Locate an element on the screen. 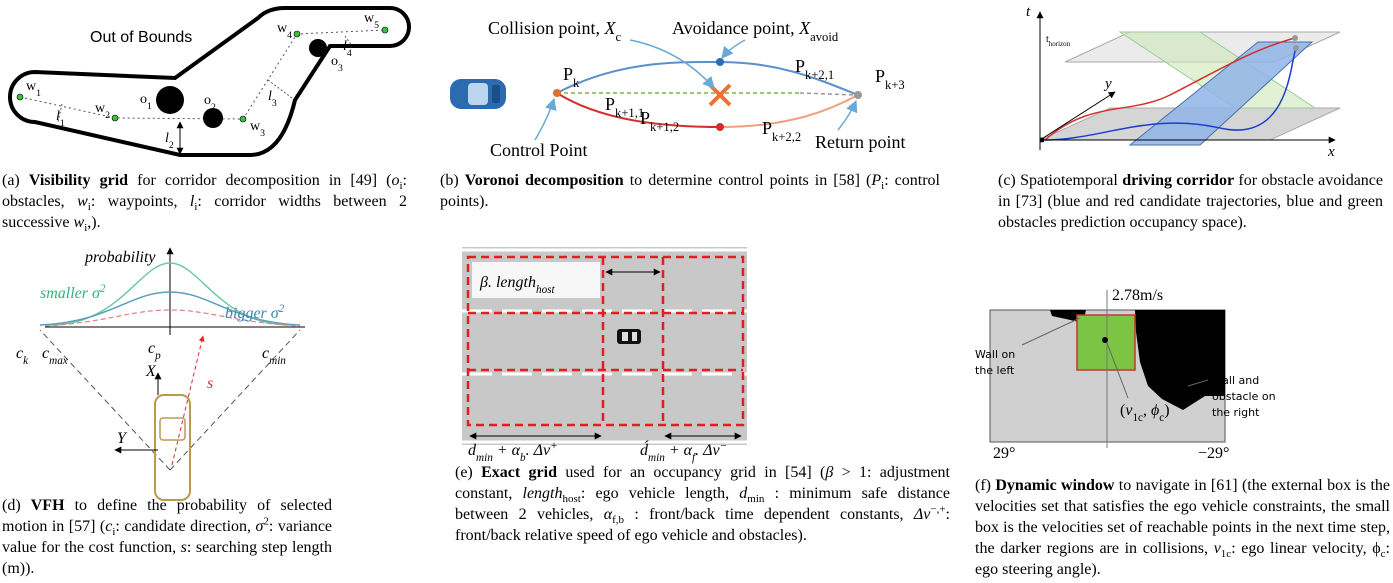 The image size is (1393, 583). label: −29° is located at coordinates (1213, 453).